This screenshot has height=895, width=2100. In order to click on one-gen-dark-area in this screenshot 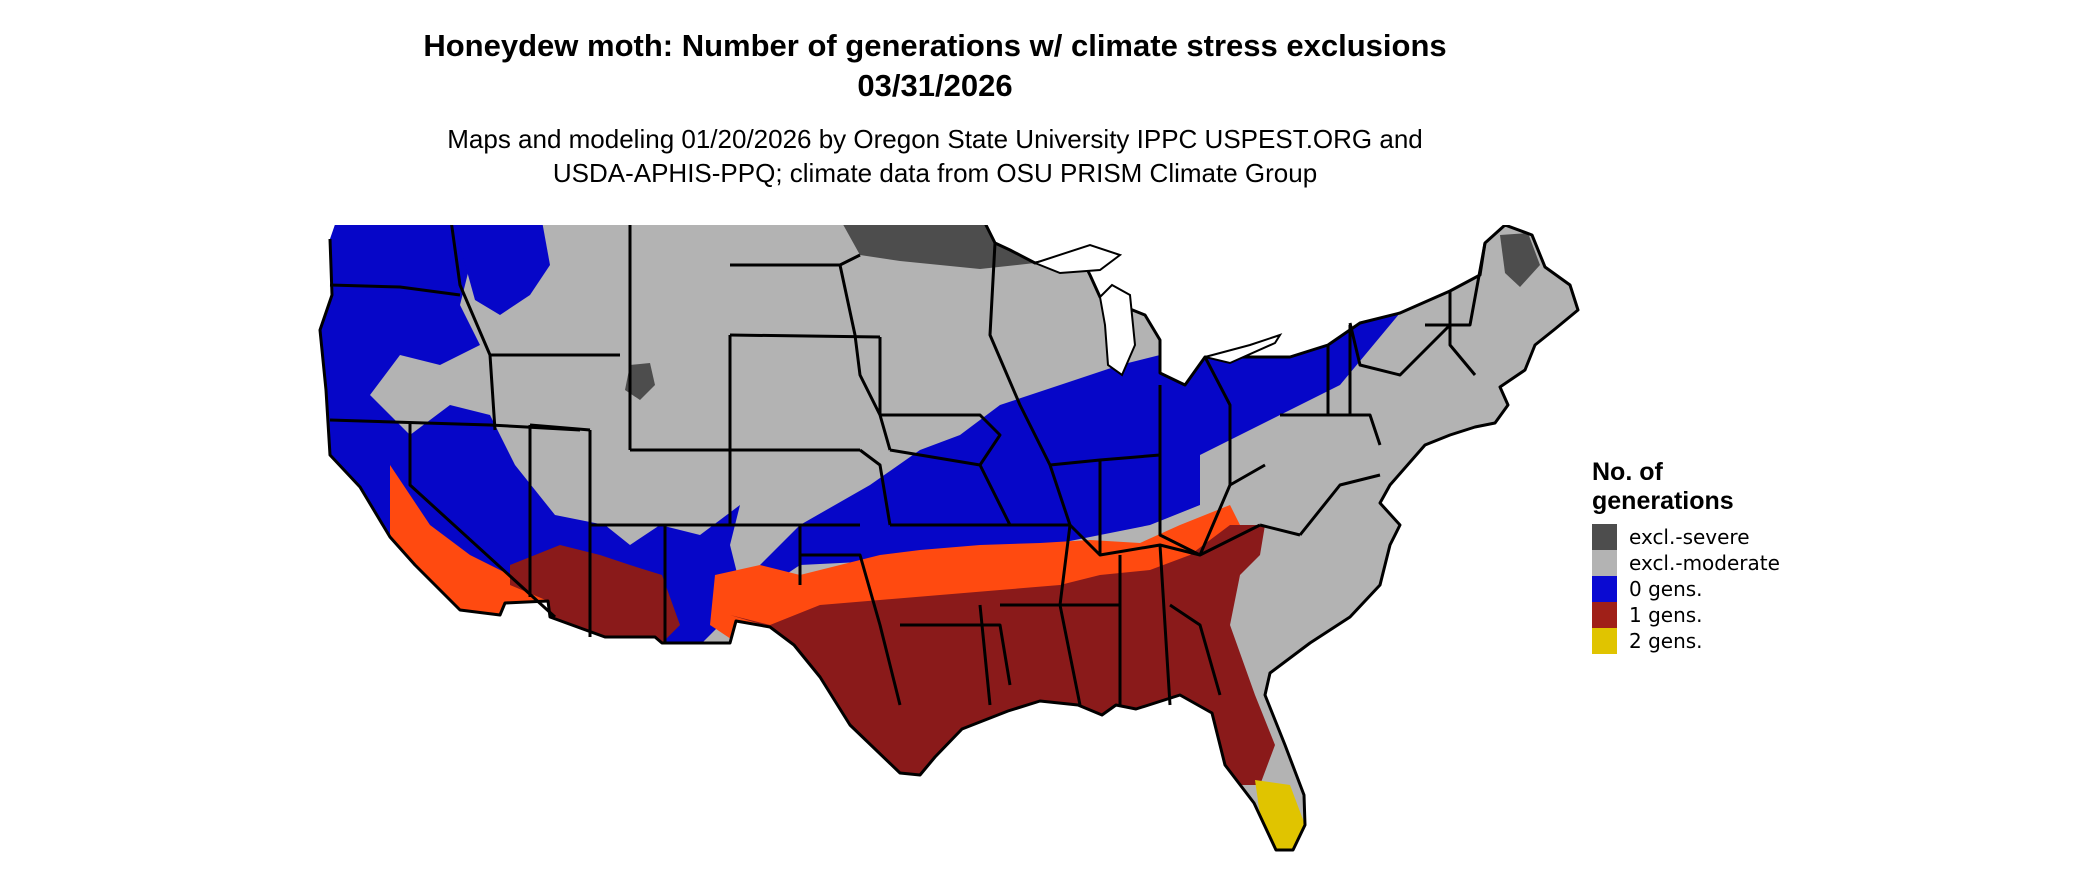, I will do `click(1002, 655)`.